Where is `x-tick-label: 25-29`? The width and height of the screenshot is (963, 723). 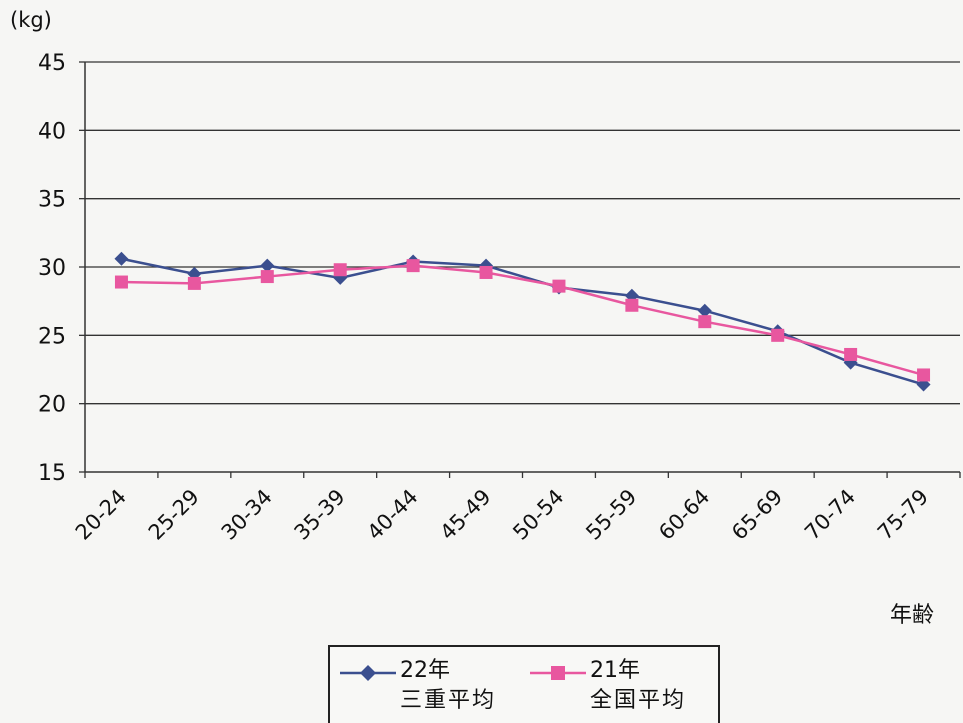
x-tick-label: 25-29 is located at coordinates (174, 515).